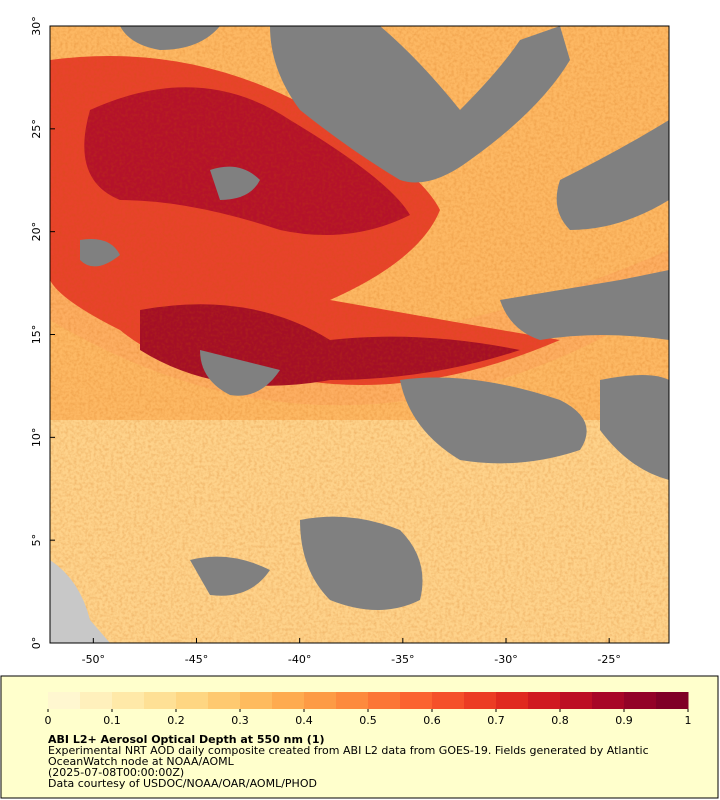 The width and height of the screenshot is (720, 800). What do you see at coordinates (505, 659) in the screenshot?
I see `x-tick-label: -30°` at bounding box center [505, 659].